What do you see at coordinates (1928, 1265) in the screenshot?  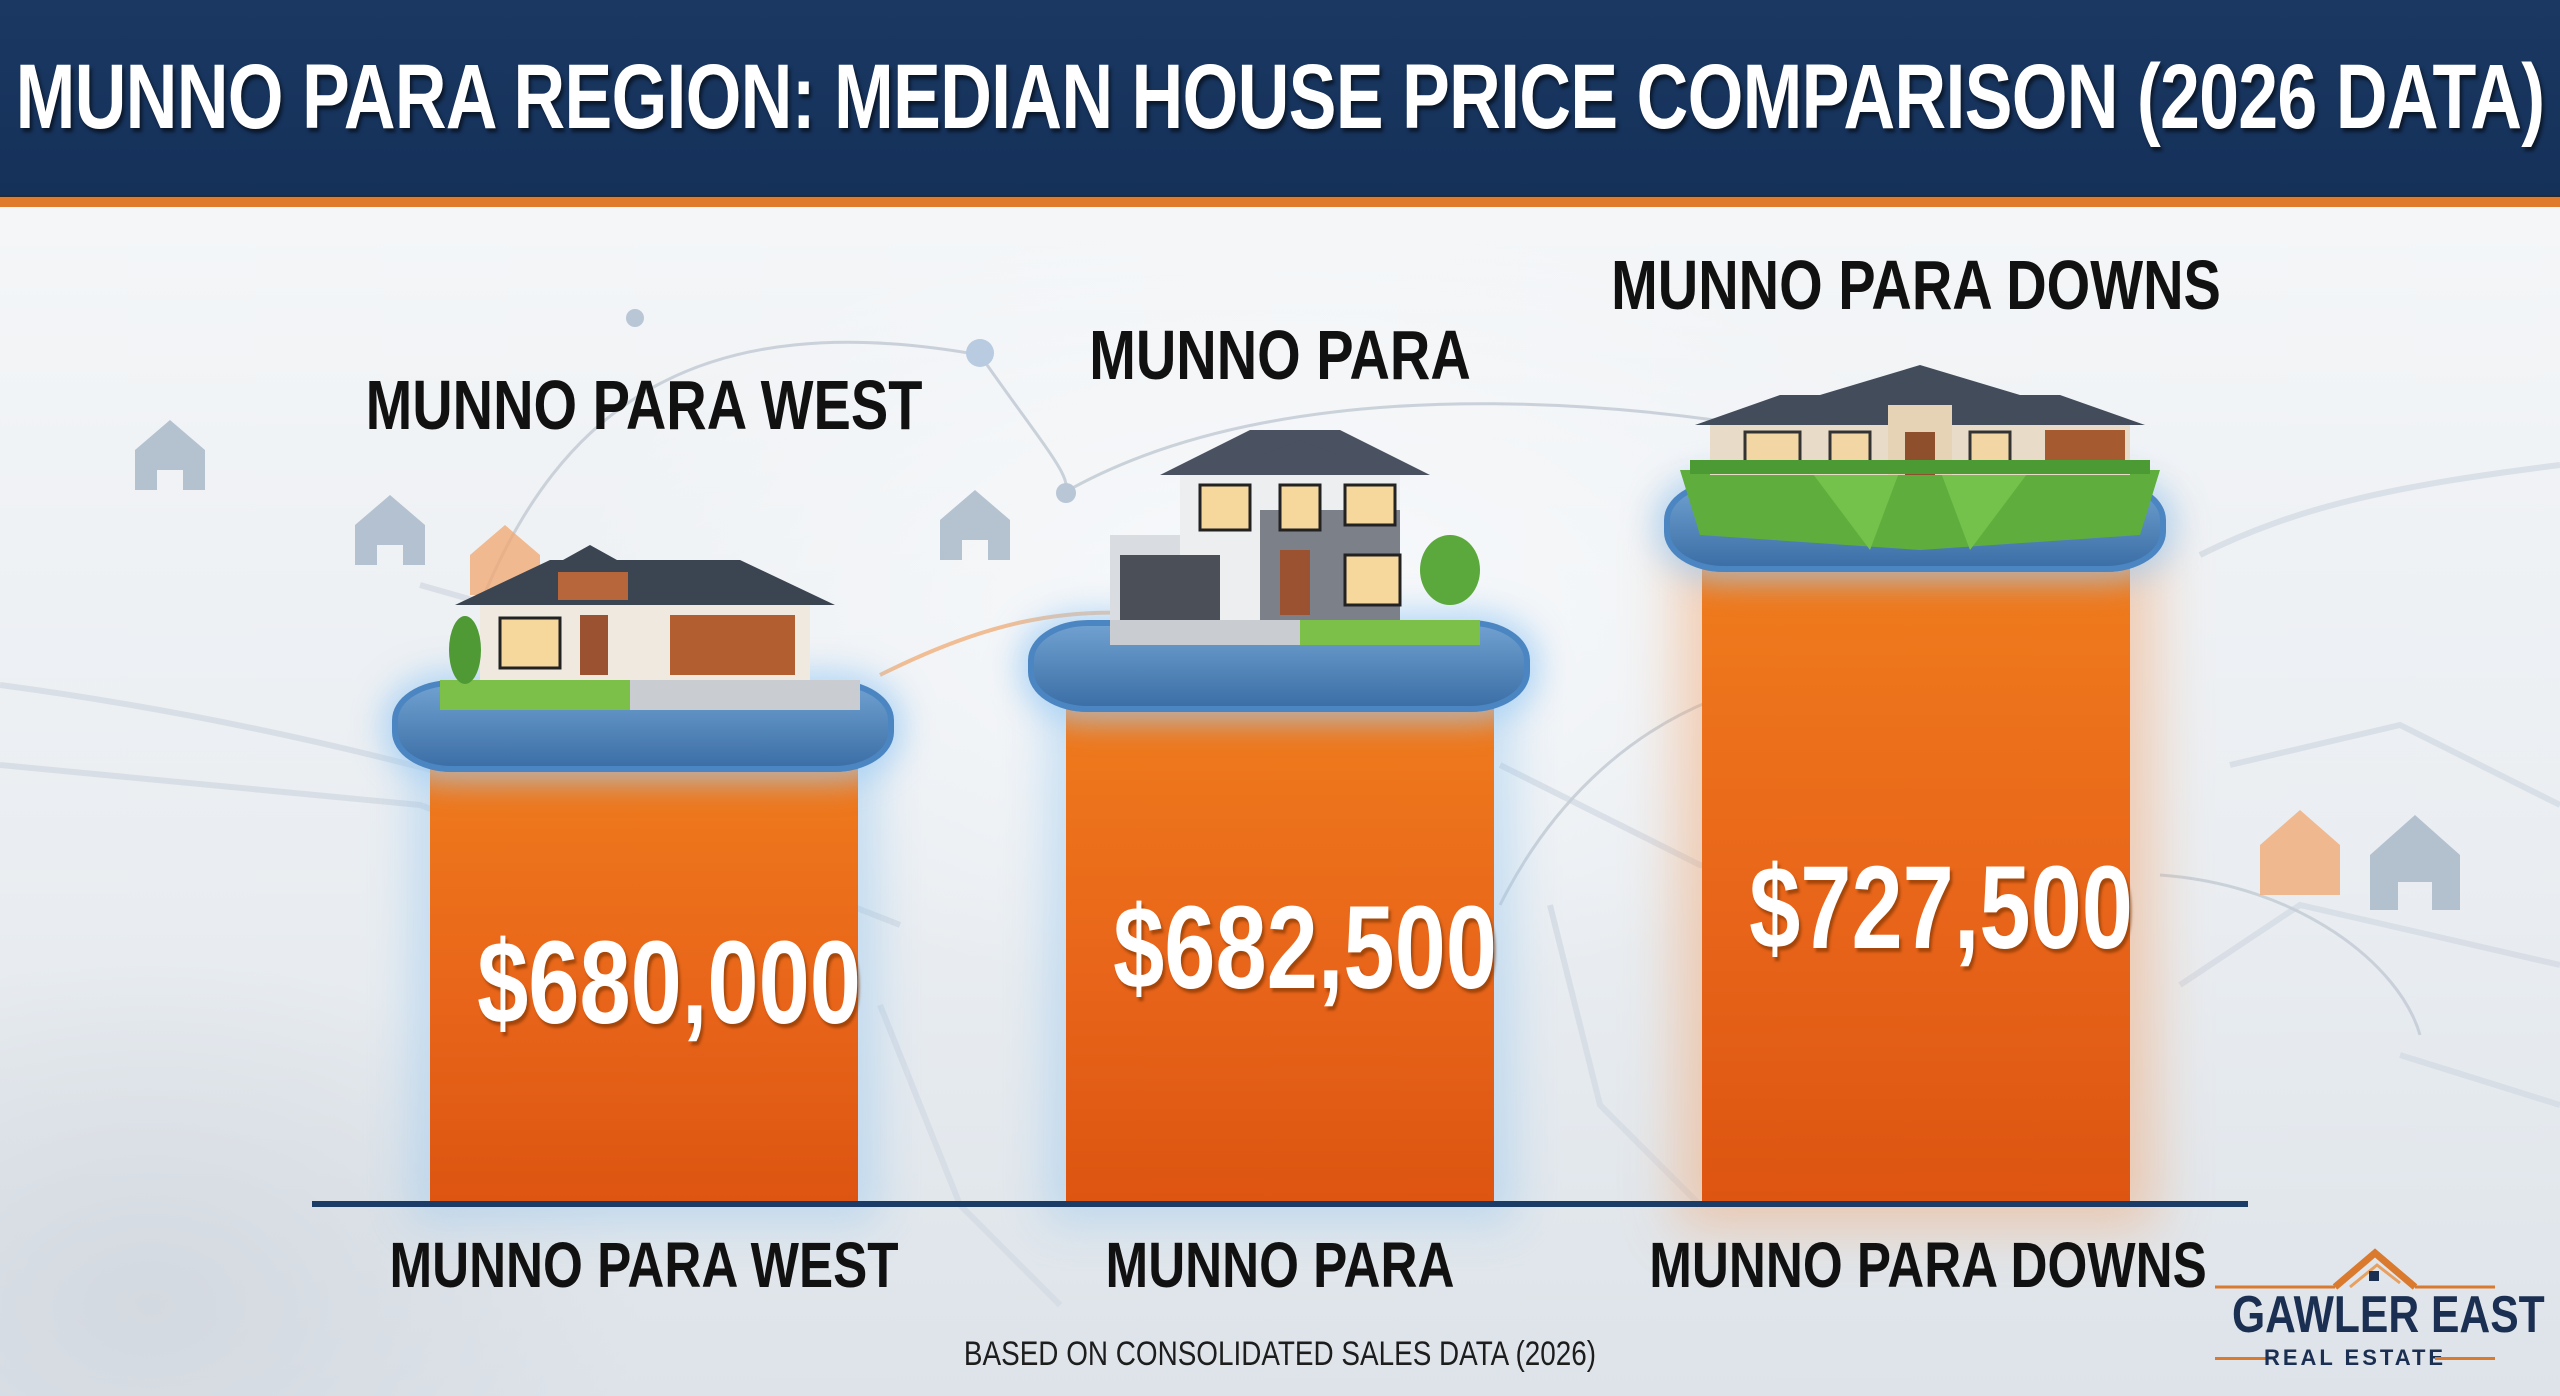 I see `x-label-munno-para-downs: MUNNO PARA DOWNS` at bounding box center [1928, 1265].